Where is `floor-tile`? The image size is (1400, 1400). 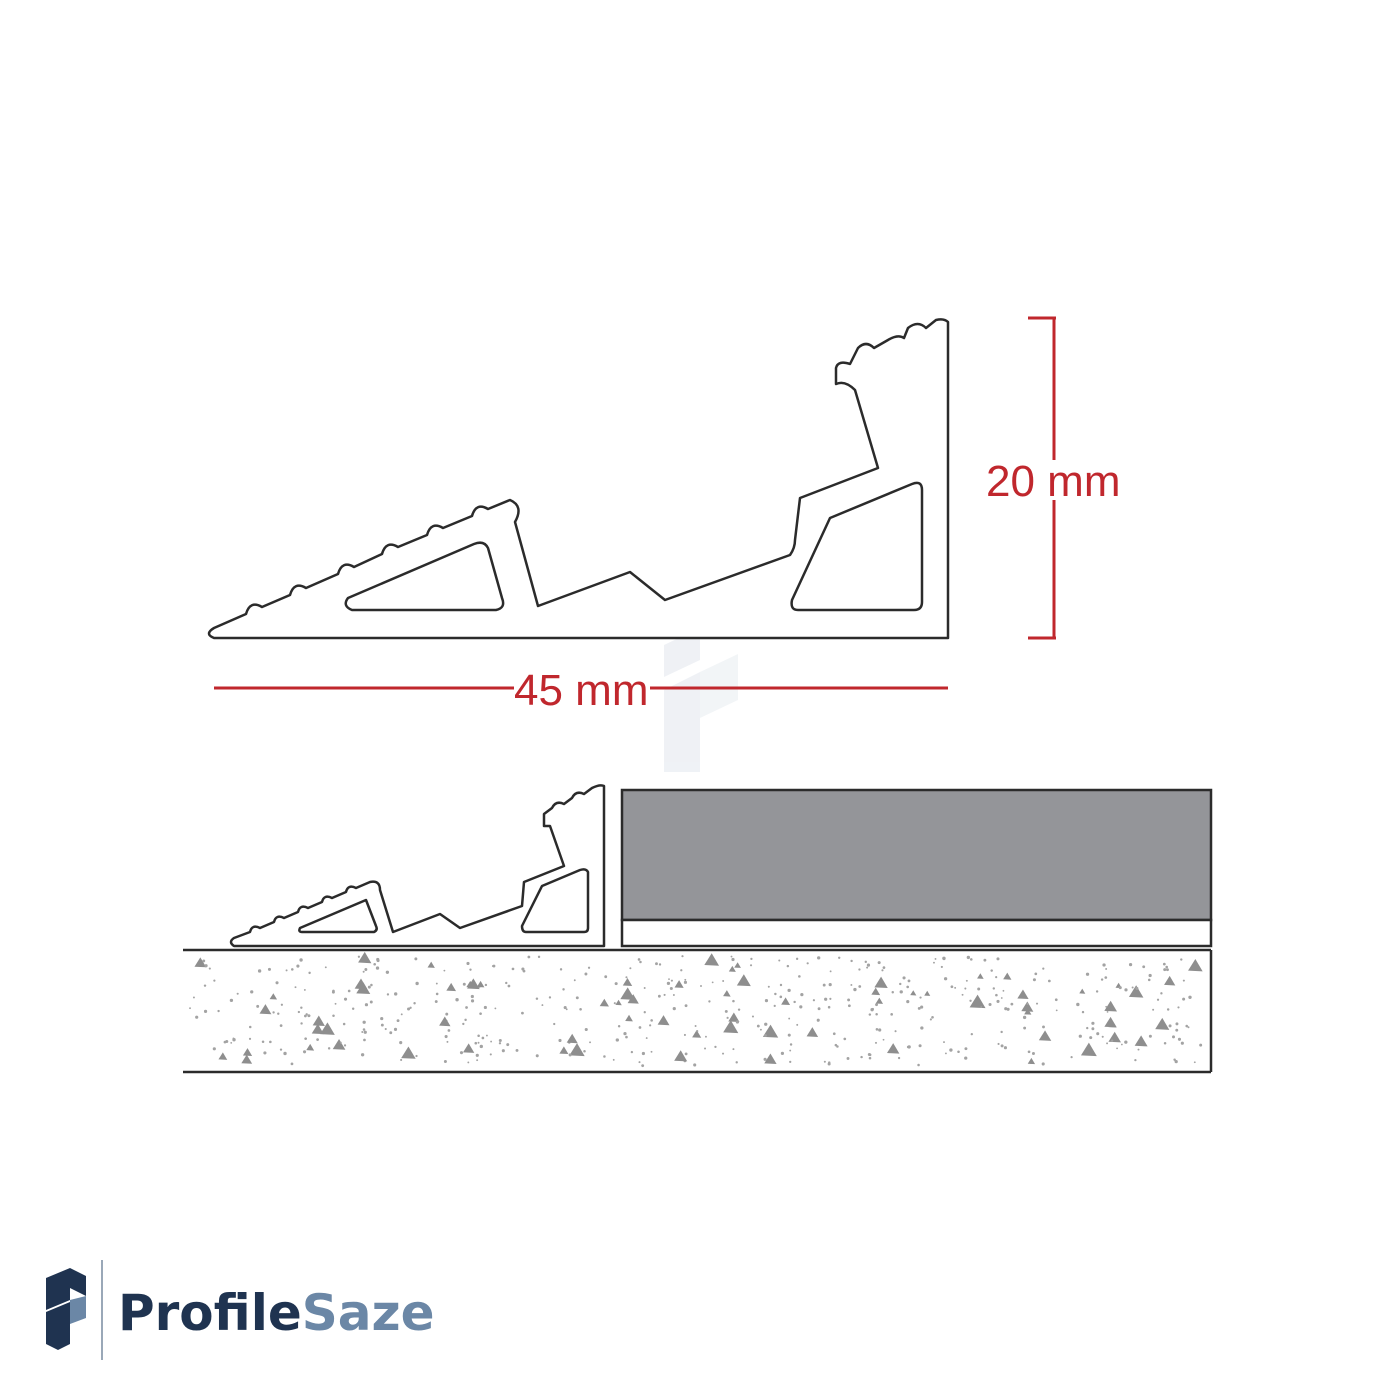
floor-tile is located at coordinates (916, 868).